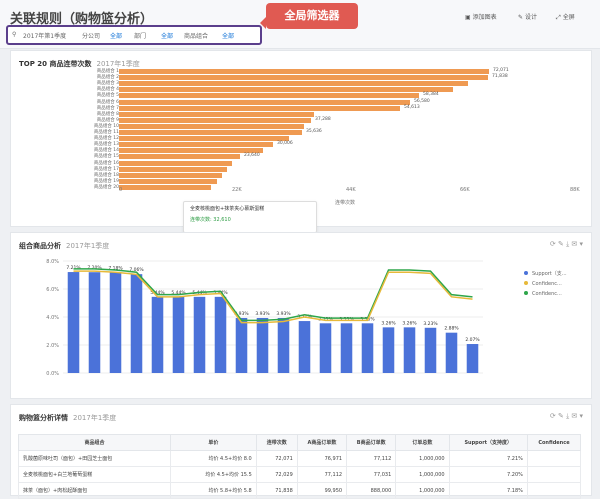  Describe the element at coordinates (106, 139) in the screenshot. I see `bar-label: 商品组合 12` at that location.